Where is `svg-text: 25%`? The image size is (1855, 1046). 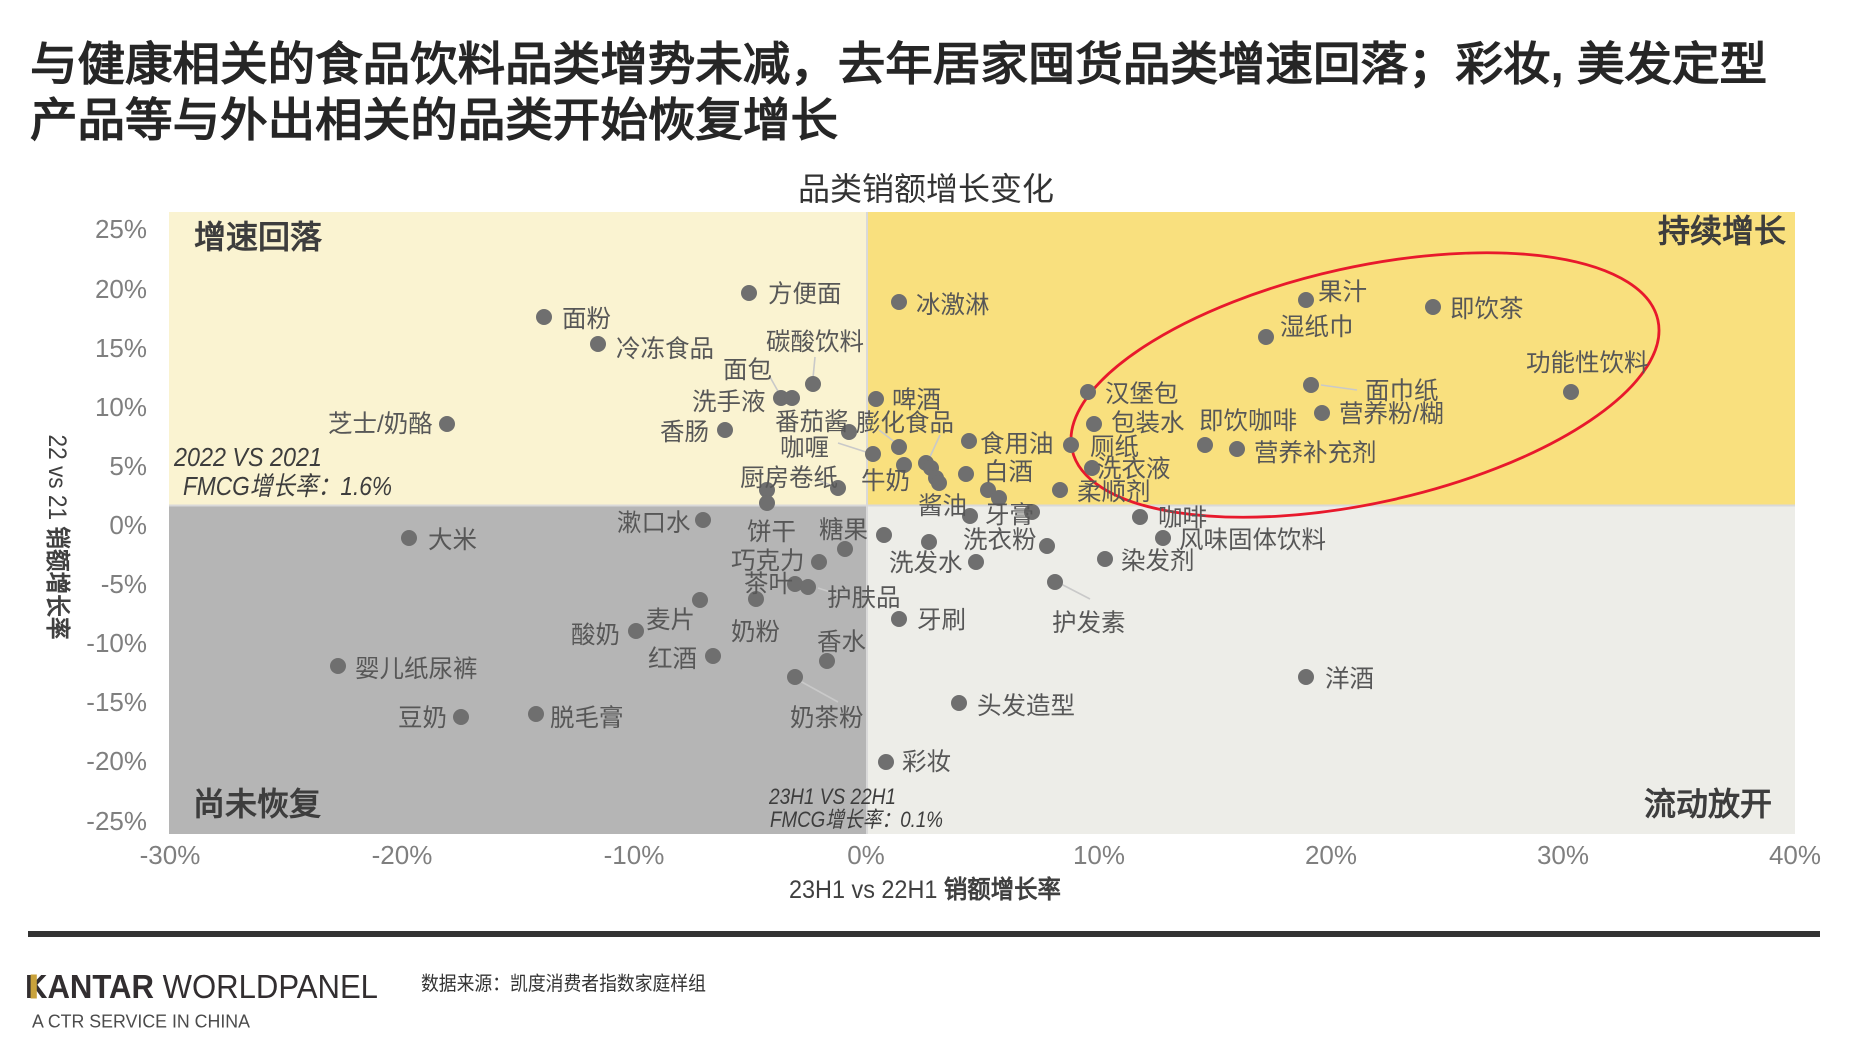
svg-text: 25% is located at coordinates (121, 229).